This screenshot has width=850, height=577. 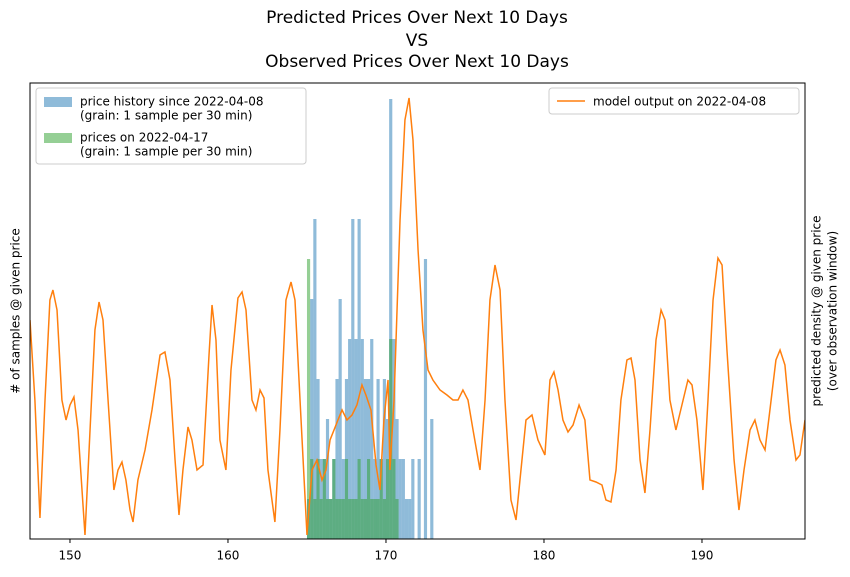 I want to click on chart-title: Predicted Prices Over Next 10 Days, so click(x=417, y=18).